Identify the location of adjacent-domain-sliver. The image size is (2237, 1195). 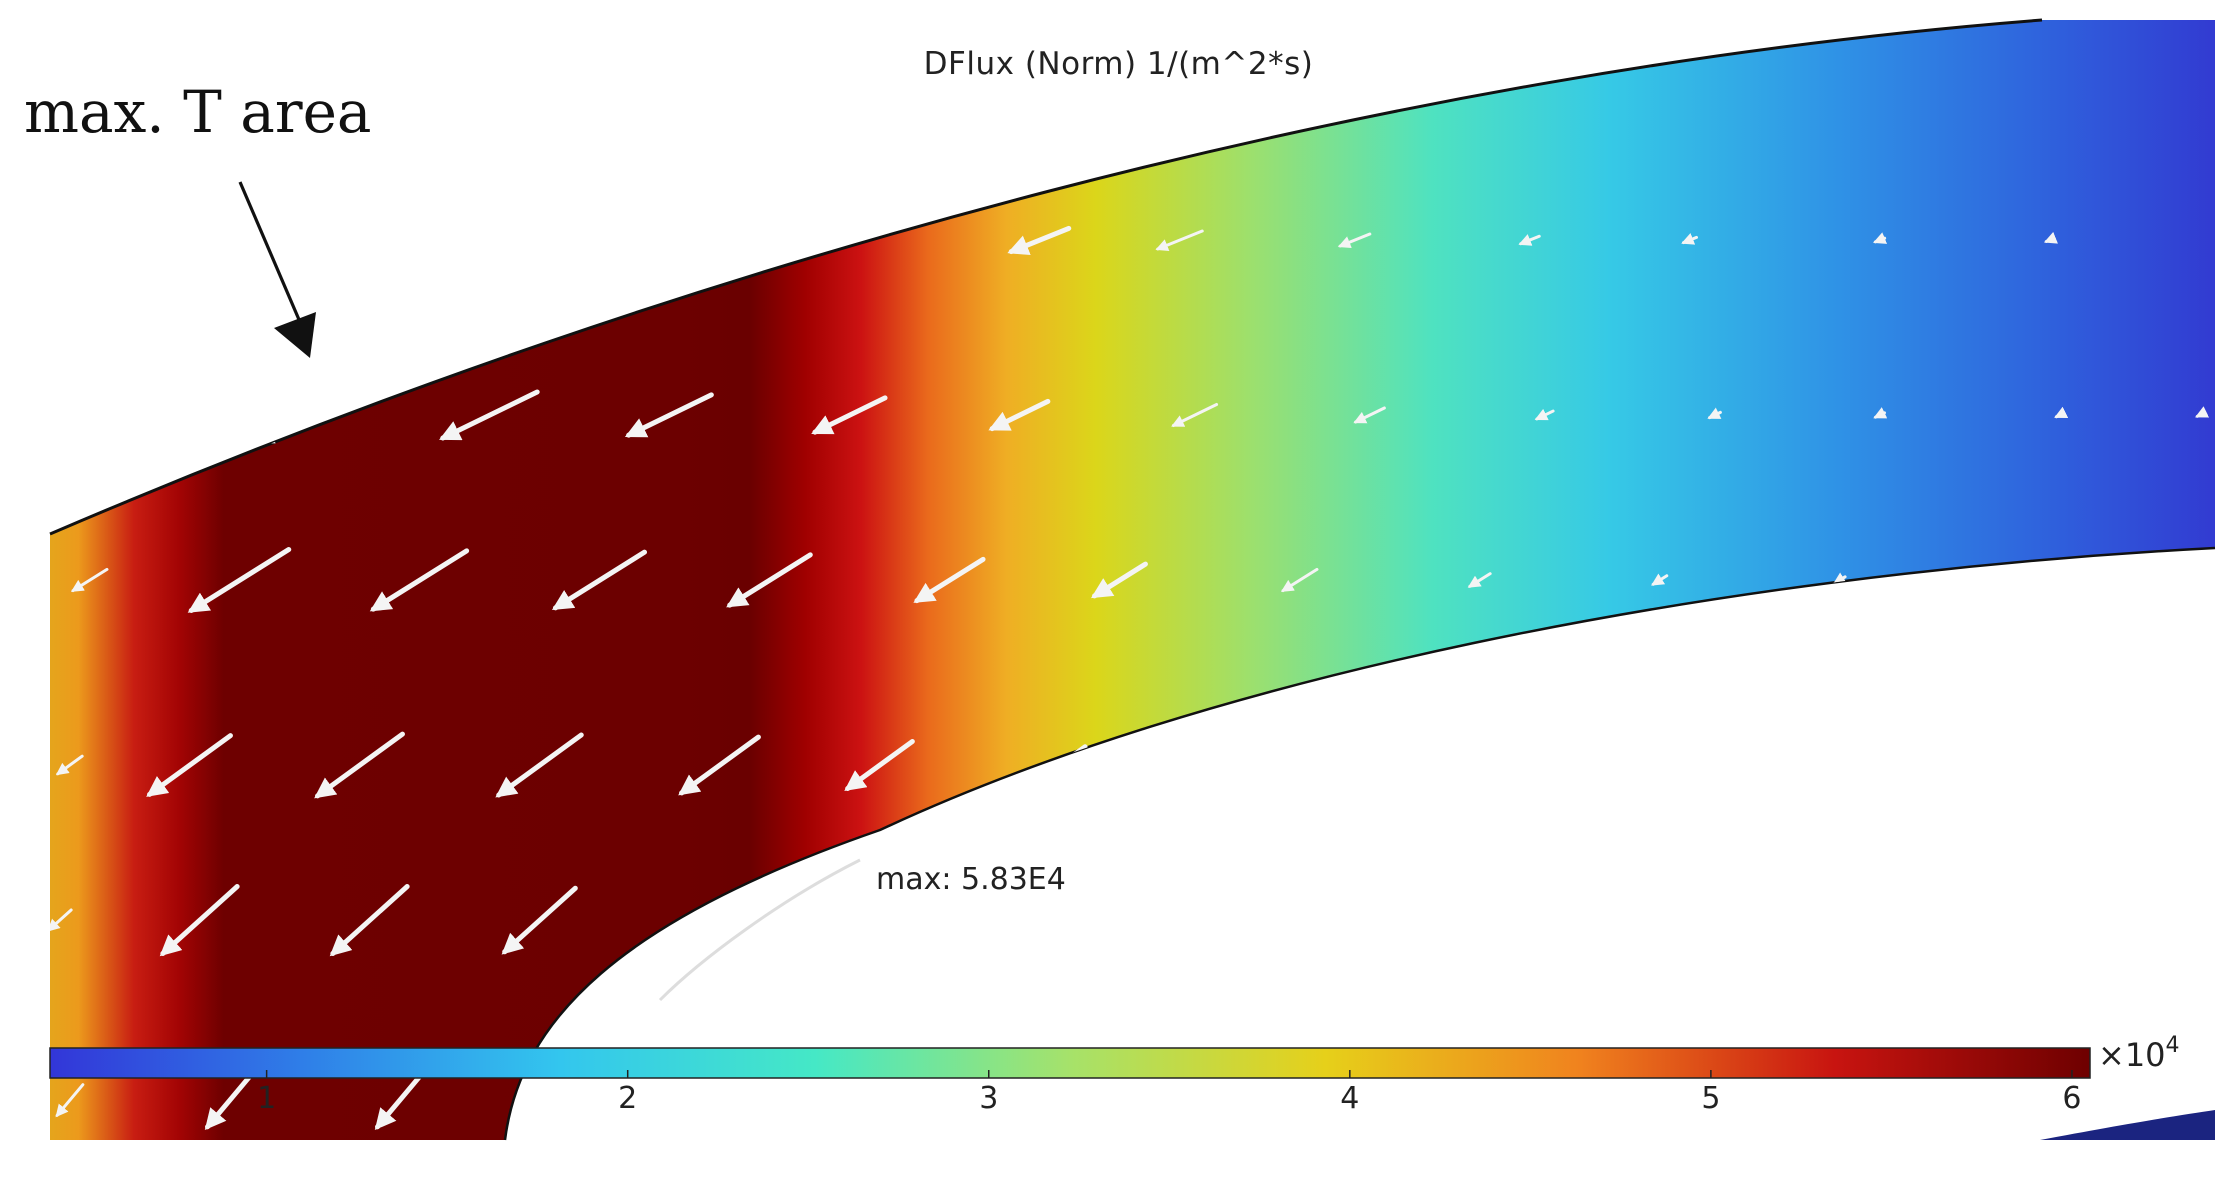
(2127, 1125).